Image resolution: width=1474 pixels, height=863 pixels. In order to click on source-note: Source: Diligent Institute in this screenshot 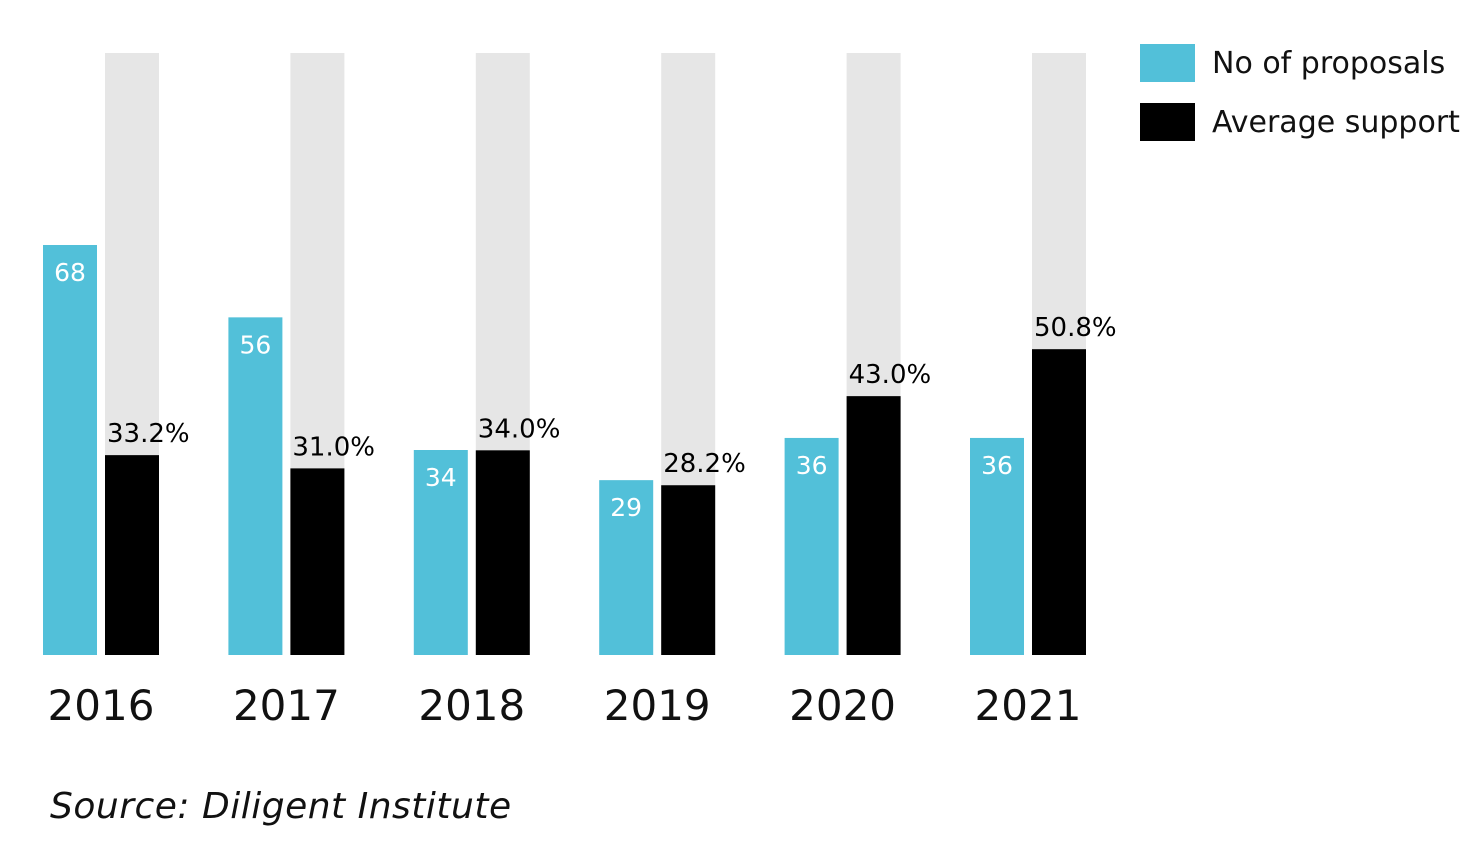, I will do `click(281, 806)`.